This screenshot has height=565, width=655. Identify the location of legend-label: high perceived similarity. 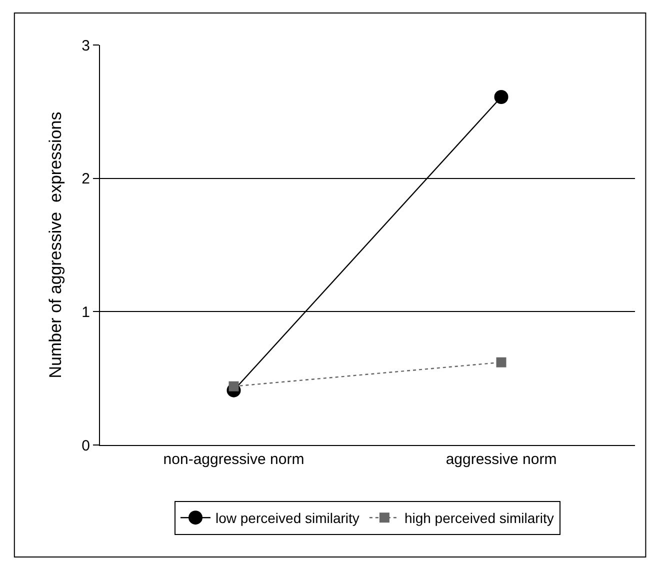
(479, 518).